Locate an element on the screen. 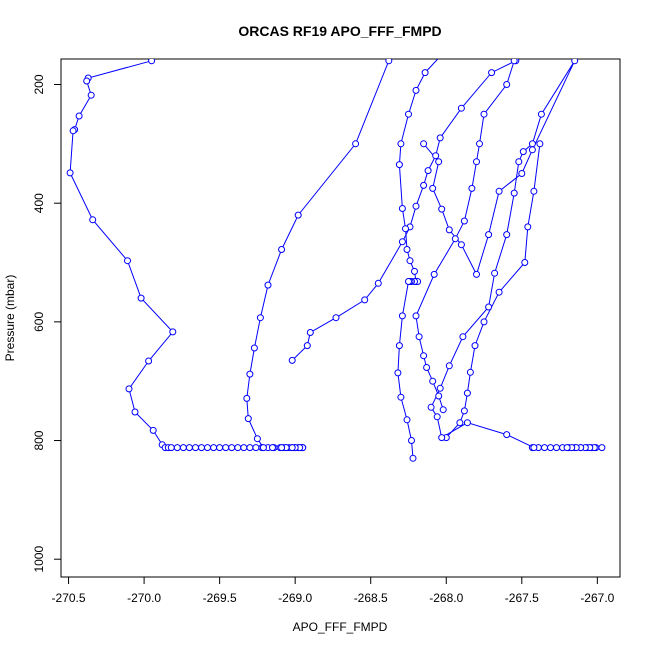 Image resolution: width=650 pixels, height=650 pixels. x-tick-label: -270.5 is located at coordinates (69, 598).